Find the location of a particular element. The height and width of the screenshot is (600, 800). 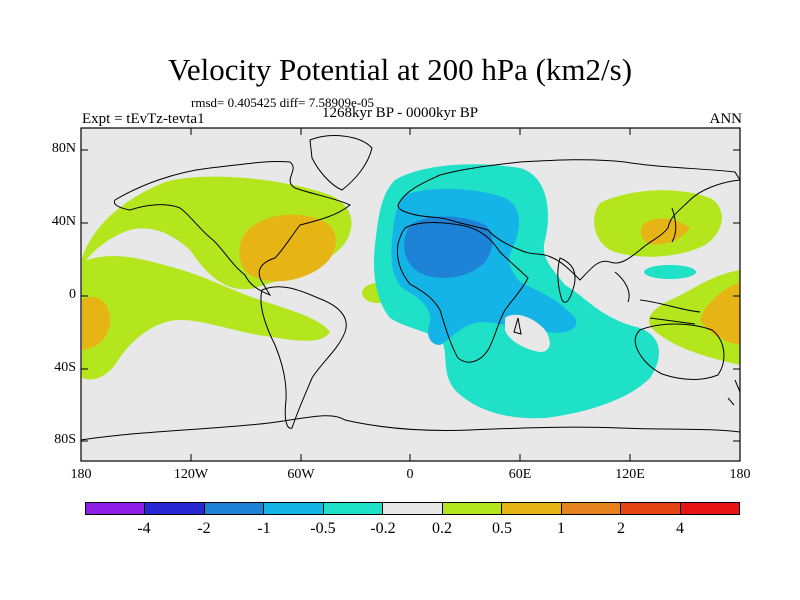

plot-title: Velocity Potential at 200 hPa (km2/s) is located at coordinates (400, 69).